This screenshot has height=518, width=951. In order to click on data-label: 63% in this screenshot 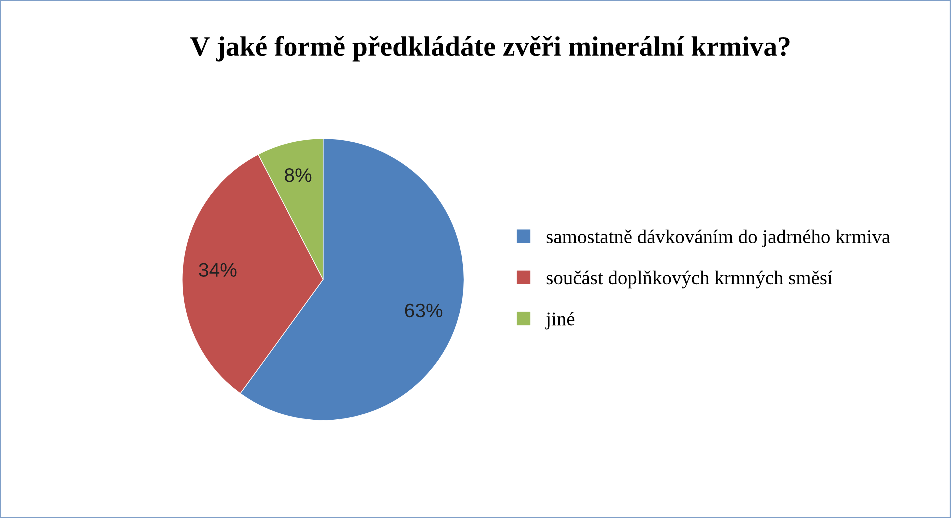, I will do `click(424, 311)`.